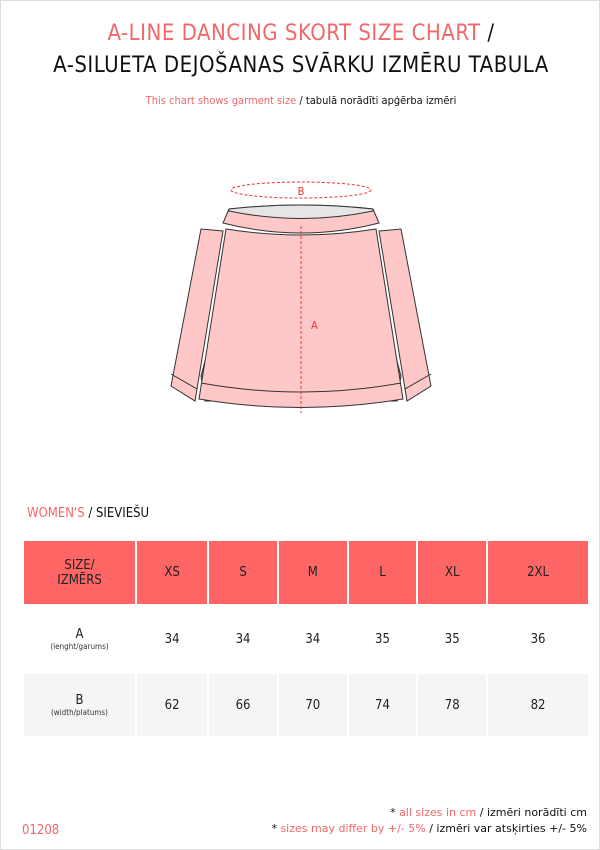 The image size is (600, 850). I want to click on header-size: 2XL, so click(538, 572).